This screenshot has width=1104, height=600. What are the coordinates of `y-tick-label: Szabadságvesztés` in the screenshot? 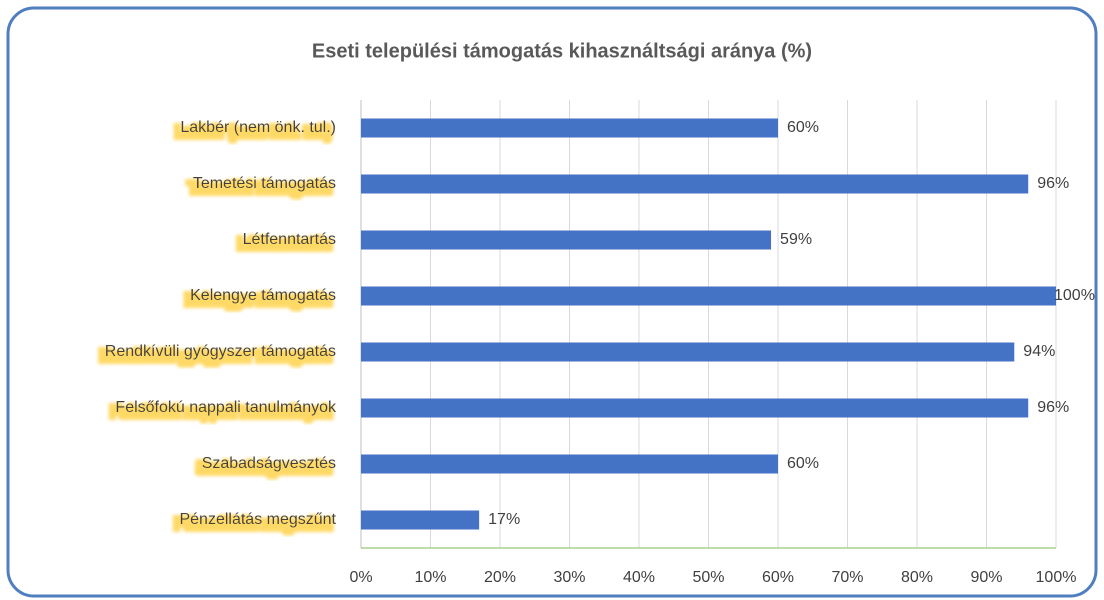 It's located at (269, 463).